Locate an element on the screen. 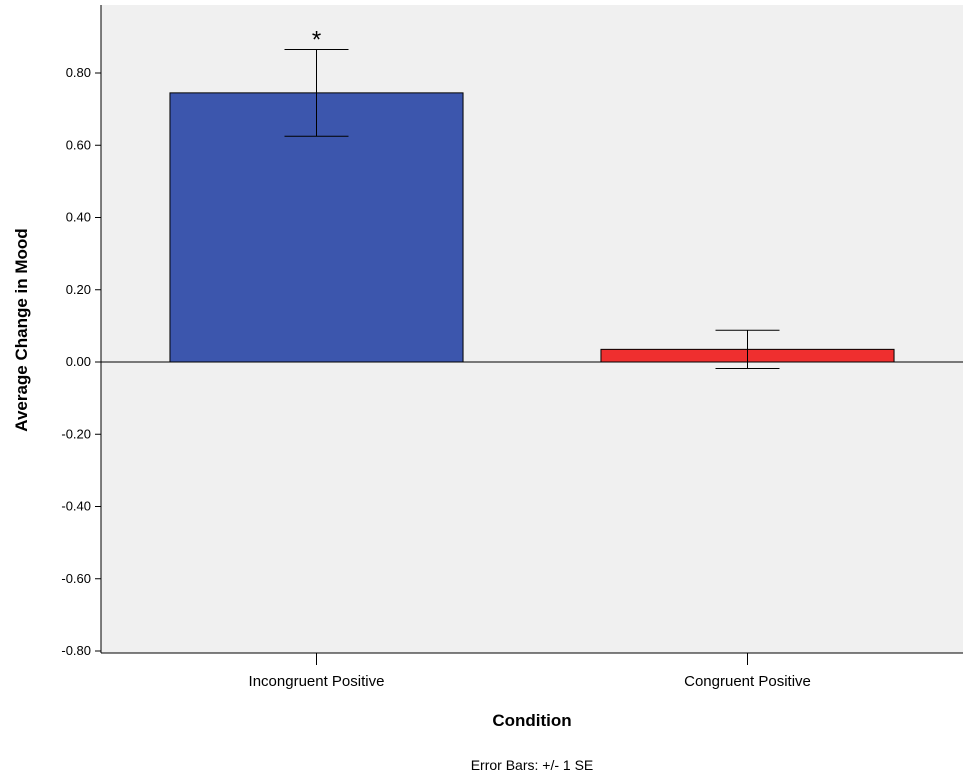 The width and height of the screenshot is (963, 778). y-tick-label: -0.80 is located at coordinates (76, 650).